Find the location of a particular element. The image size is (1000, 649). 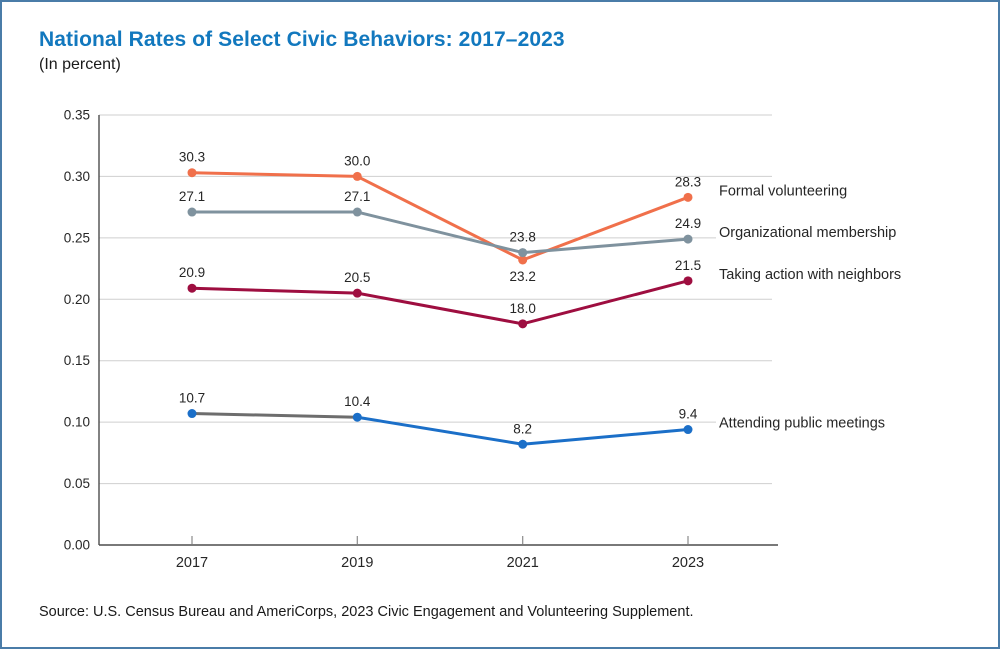

data-label: 28.3 is located at coordinates (688, 181).